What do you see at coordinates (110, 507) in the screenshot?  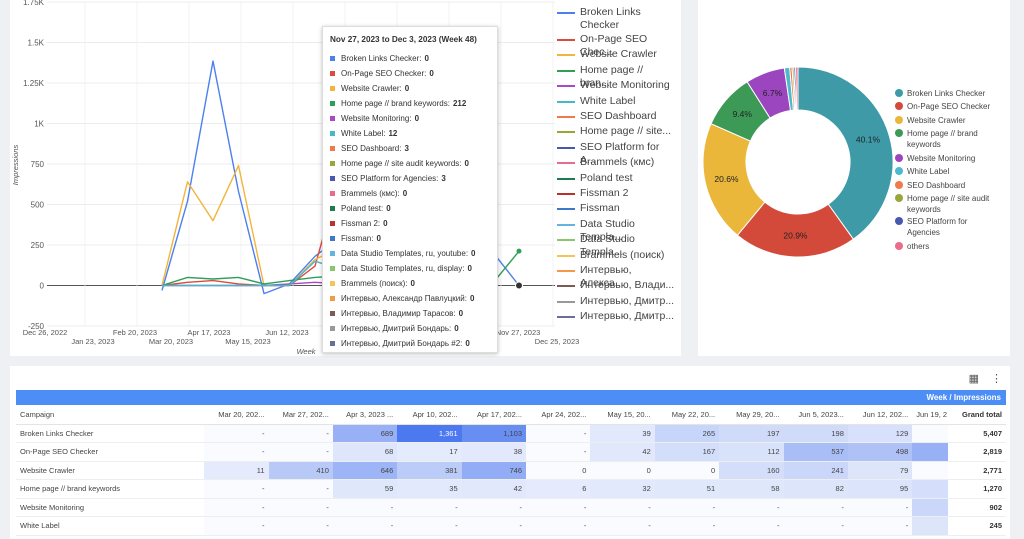 I see `campaign-cell: Website Monitoring` at bounding box center [110, 507].